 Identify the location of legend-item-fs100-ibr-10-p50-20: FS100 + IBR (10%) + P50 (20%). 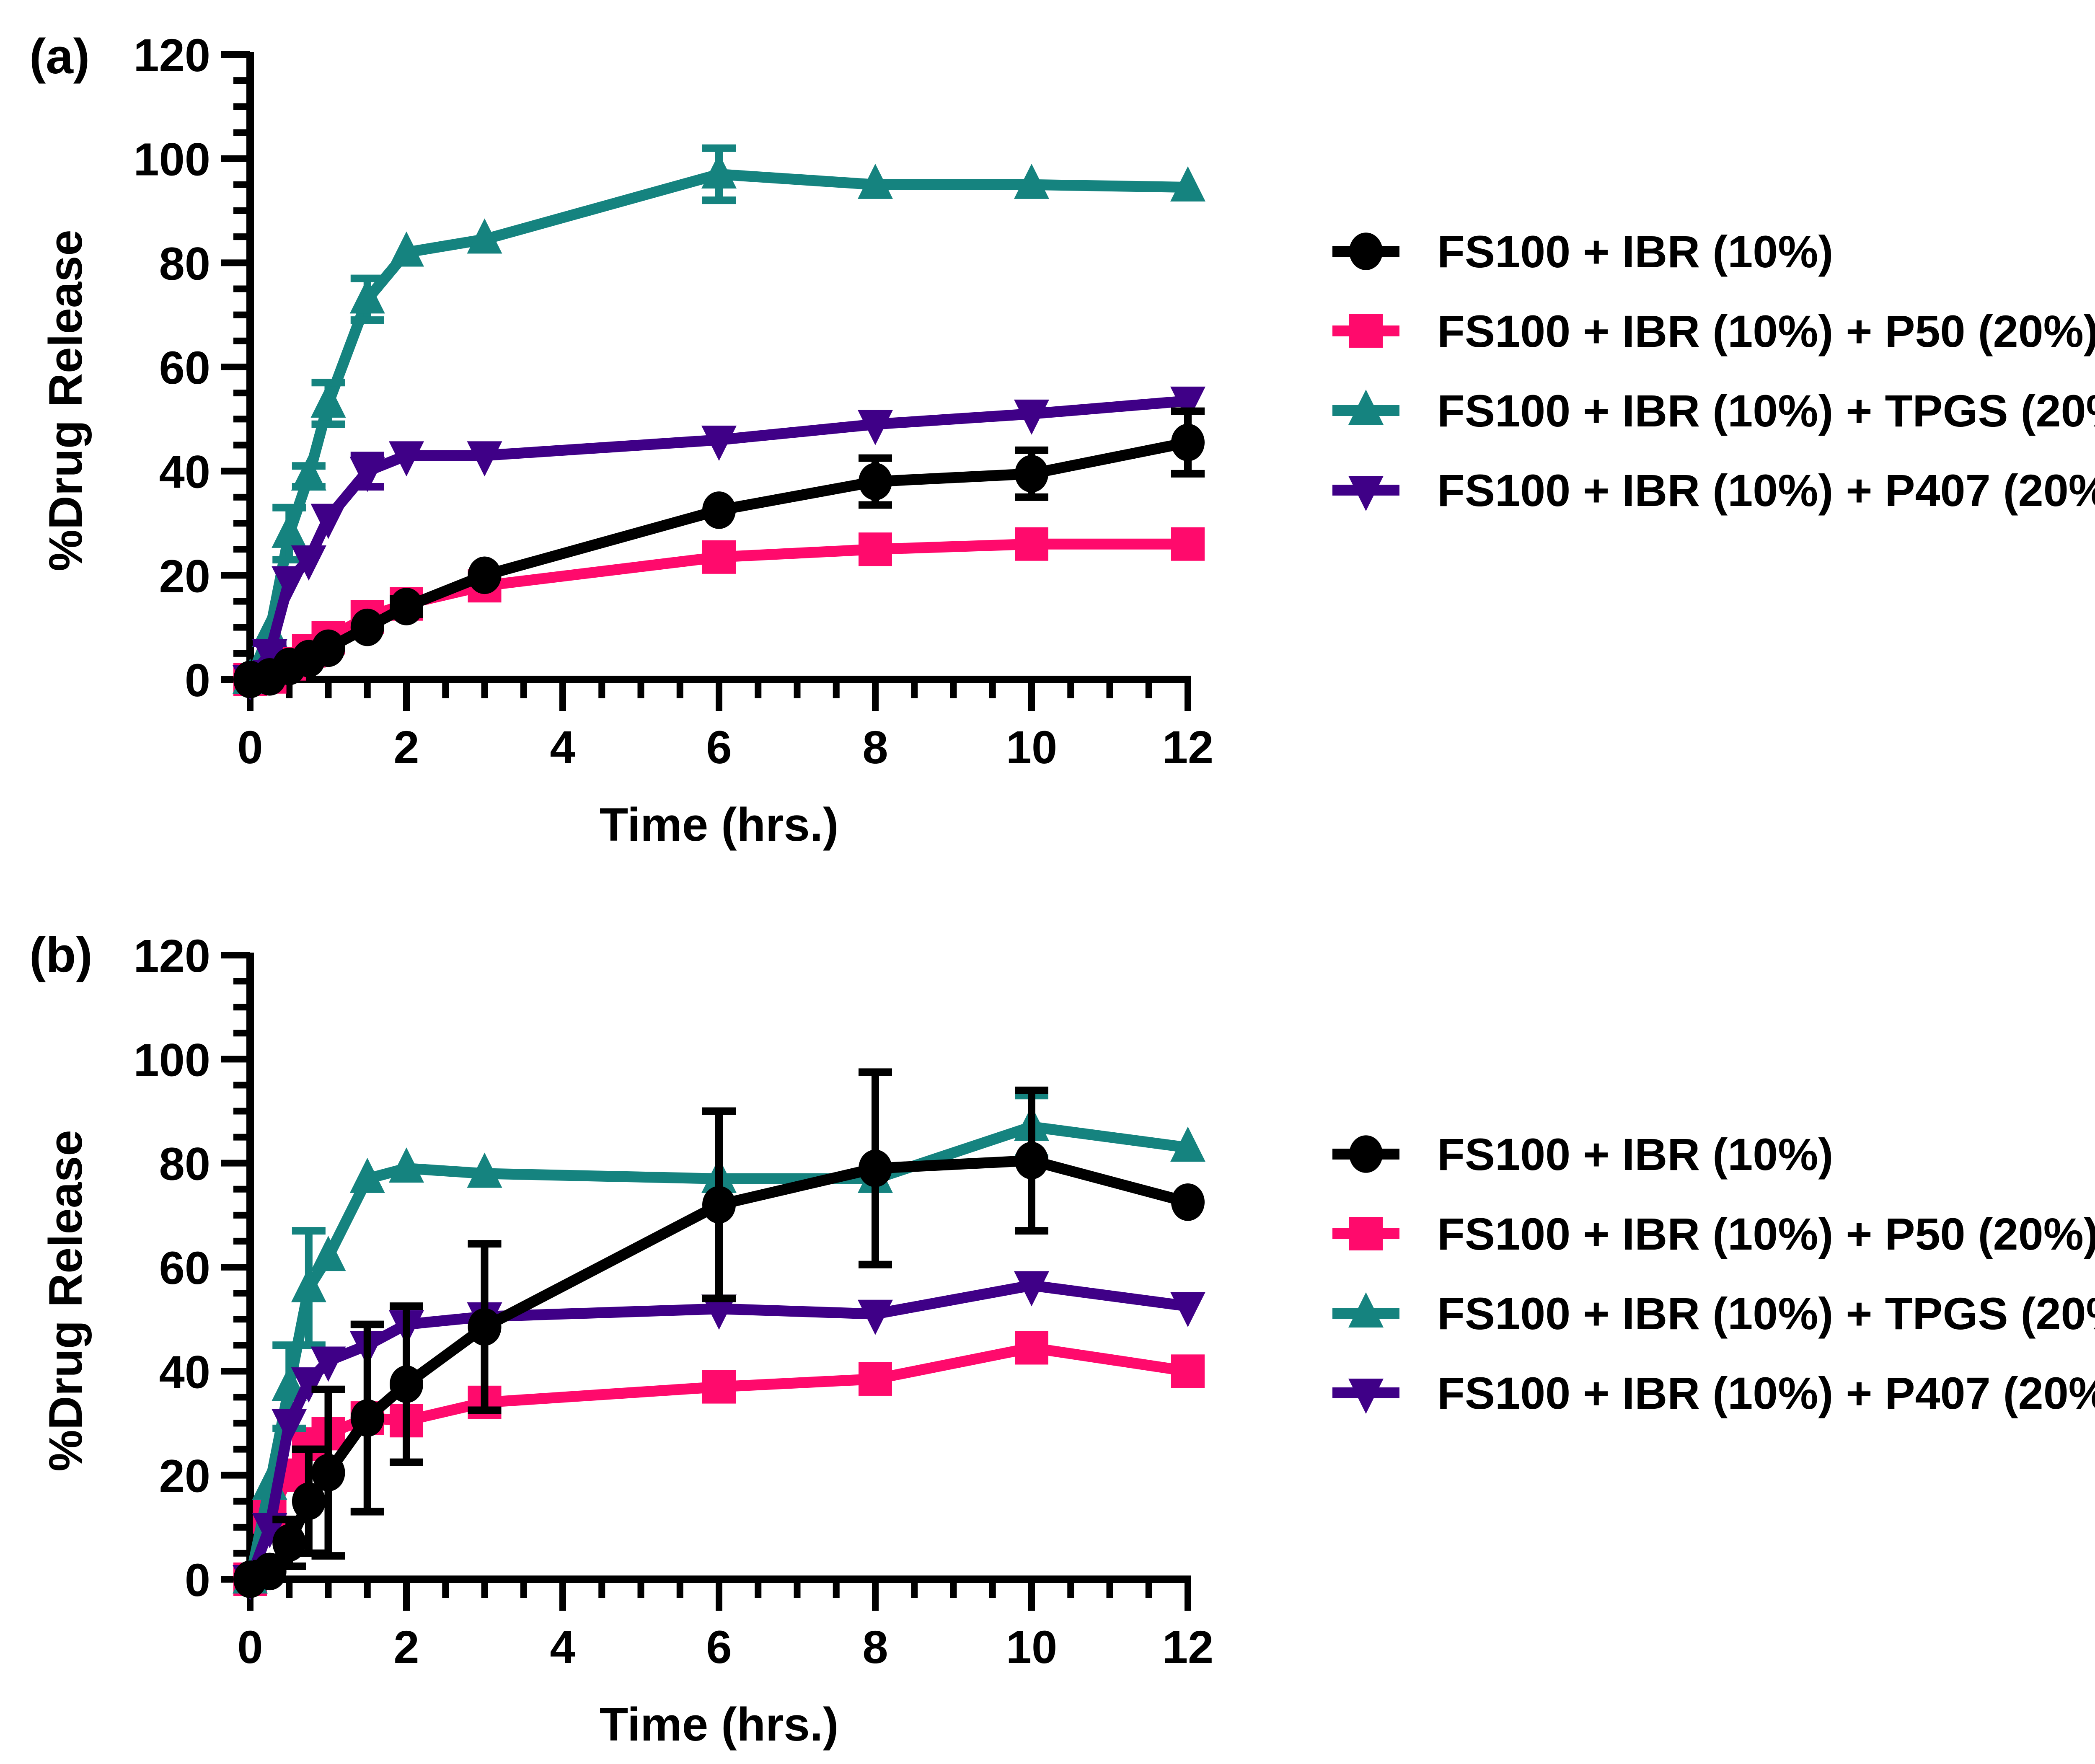
(1713, 331).